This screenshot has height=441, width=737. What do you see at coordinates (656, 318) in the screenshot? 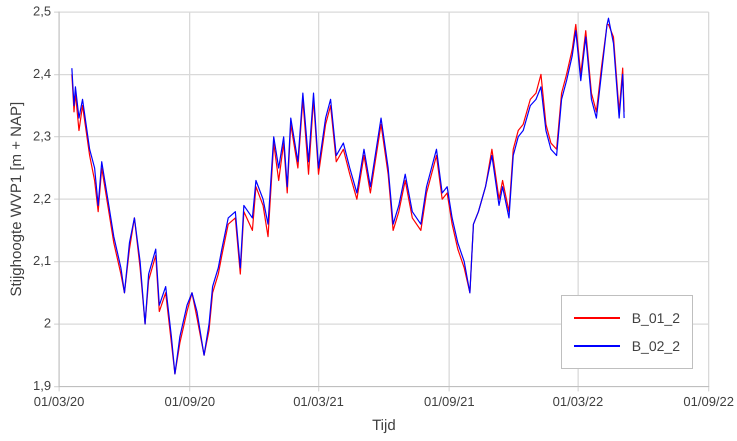
I see `legend-label: B_01_2` at bounding box center [656, 318].